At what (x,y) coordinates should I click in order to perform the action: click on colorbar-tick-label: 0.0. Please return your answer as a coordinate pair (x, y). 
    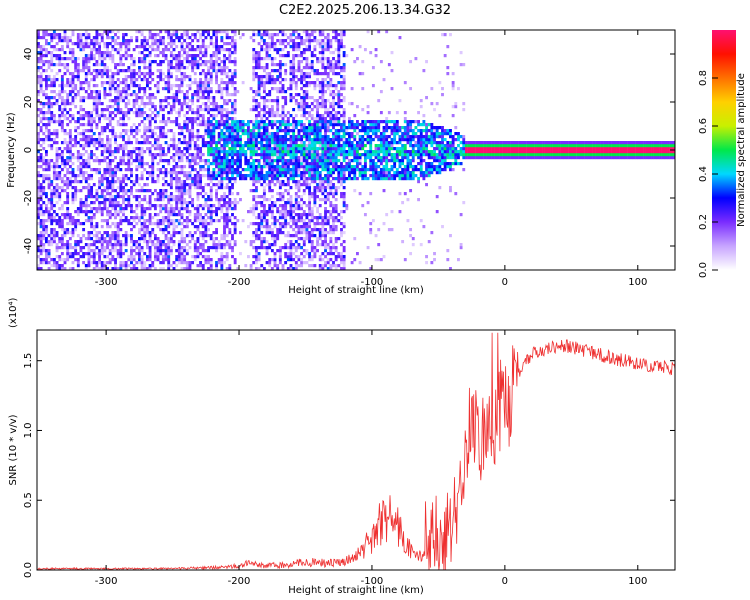
    Looking at the image, I should click on (703, 270).